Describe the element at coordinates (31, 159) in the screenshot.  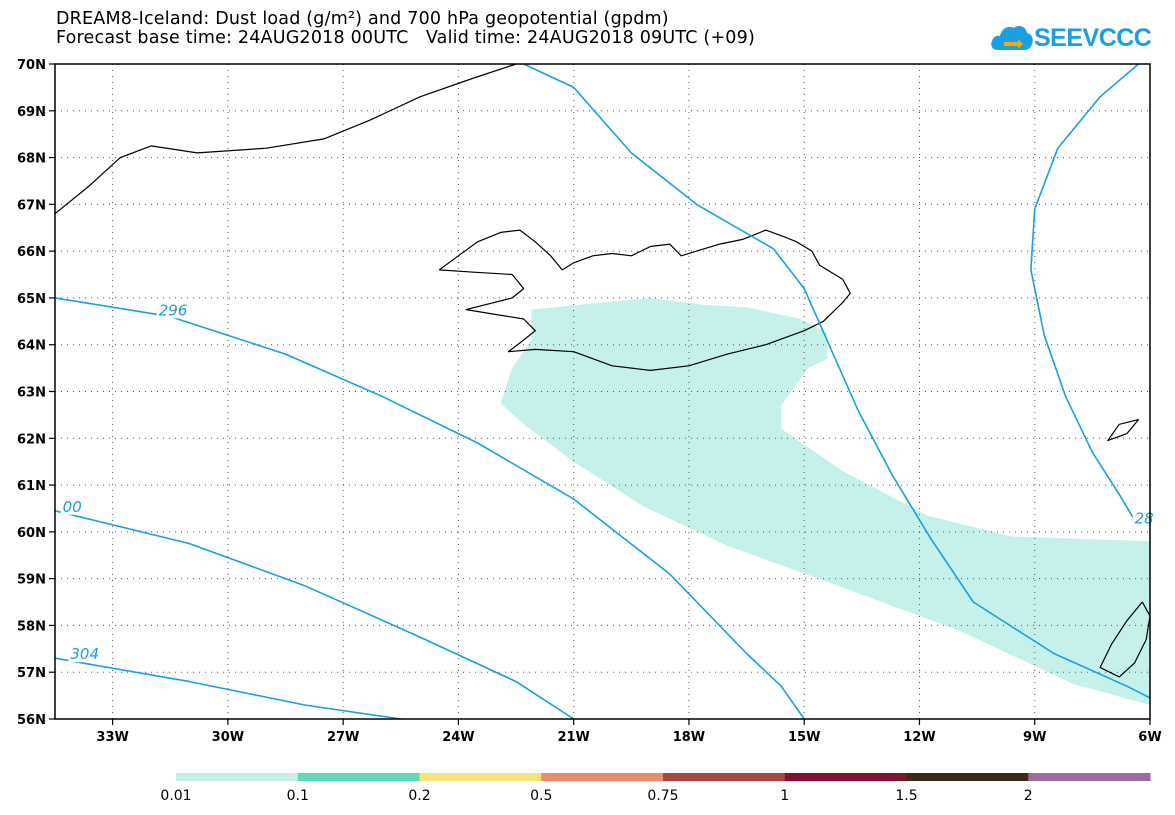
I see `lat-tick-label: 68N` at that location.